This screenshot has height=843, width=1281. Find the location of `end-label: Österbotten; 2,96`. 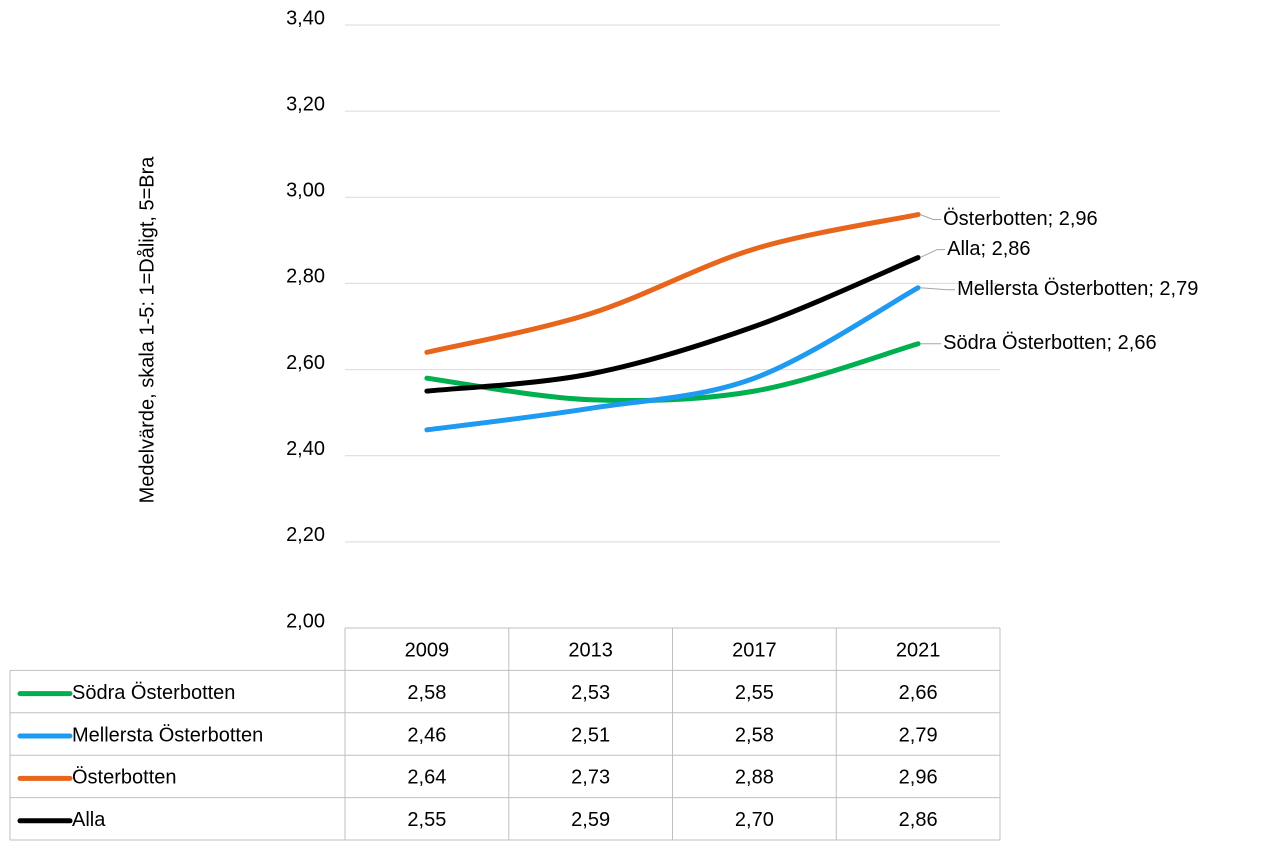

end-label: Österbotten; 2,96 is located at coordinates (1020, 219).